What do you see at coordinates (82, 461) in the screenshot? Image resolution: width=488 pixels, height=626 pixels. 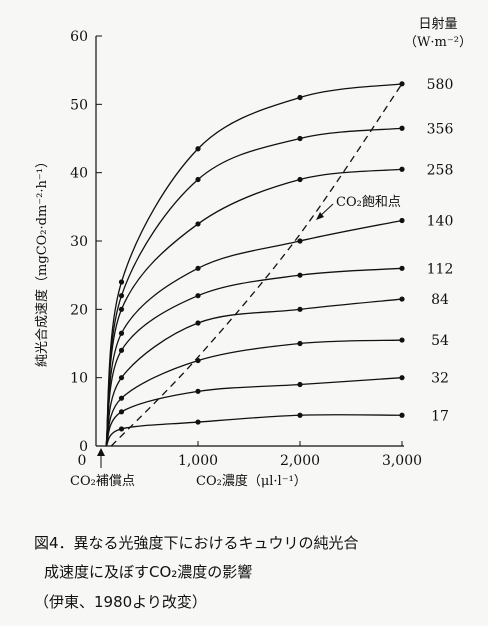 I see `x-tick-label: 0` at bounding box center [82, 461].